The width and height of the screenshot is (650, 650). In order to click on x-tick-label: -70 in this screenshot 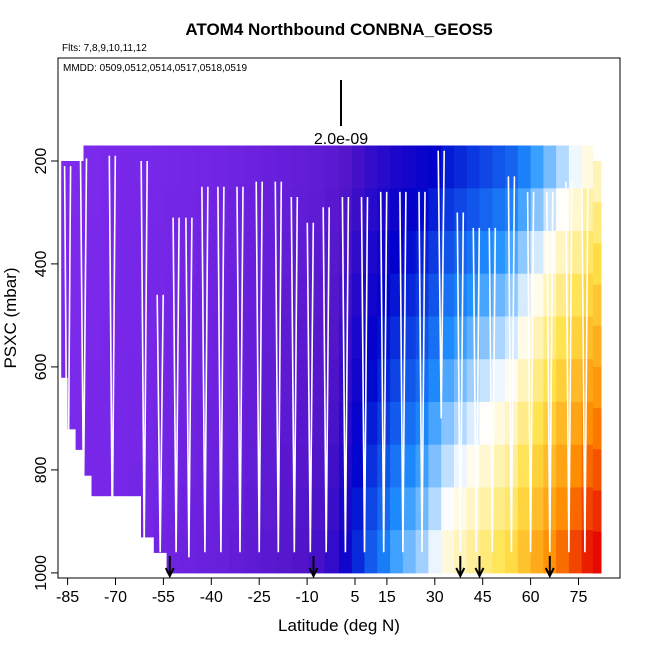, I will do `click(115, 597)`.